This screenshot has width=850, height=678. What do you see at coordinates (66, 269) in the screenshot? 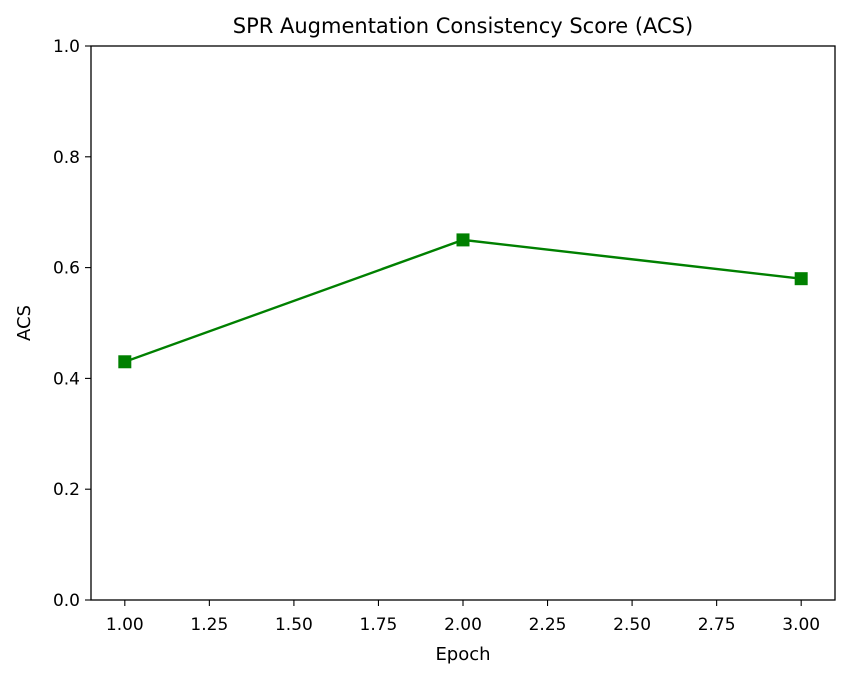
I see `y-tick-label: 0.6` at bounding box center [66, 269].